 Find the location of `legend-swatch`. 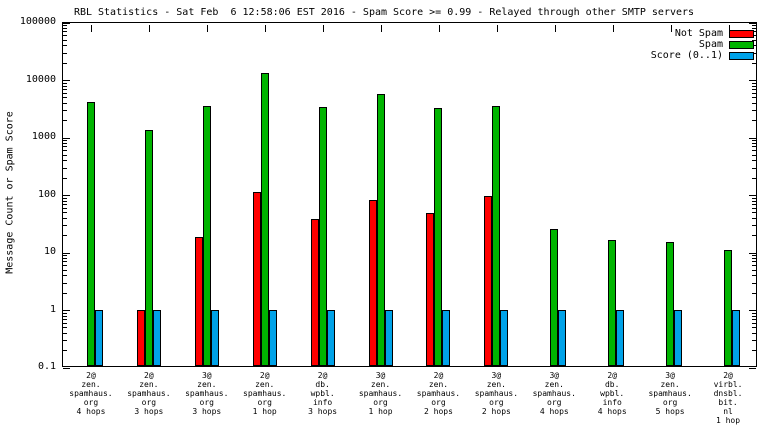

legend-swatch is located at coordinates (741, 33).